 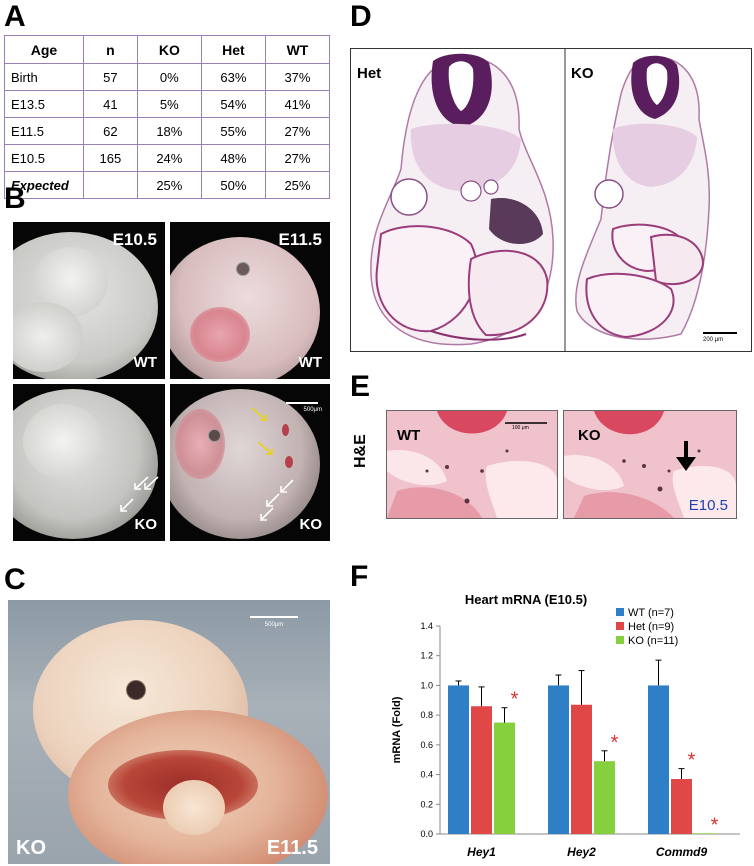 I want to click on table-header: n, so click(x=110, y=49).